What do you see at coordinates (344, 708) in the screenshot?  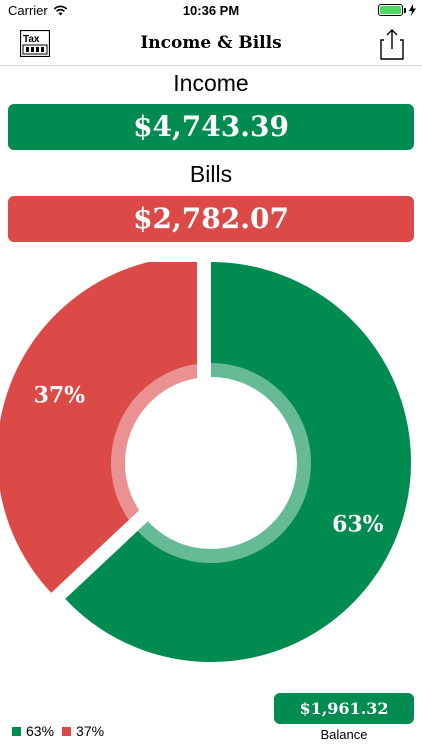 I see `balance-amount: $1,961.32` at bounding box center [344, 708].